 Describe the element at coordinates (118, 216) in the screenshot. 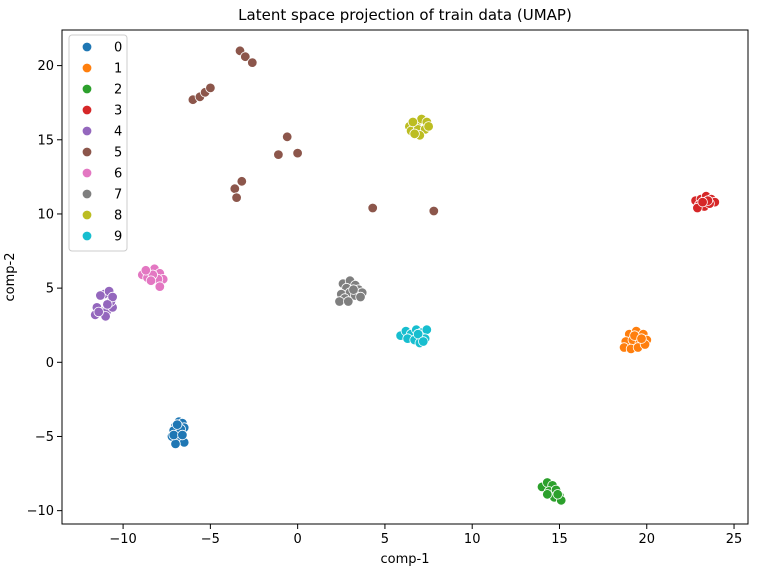

I see `legend-label-8: 8` at that location.